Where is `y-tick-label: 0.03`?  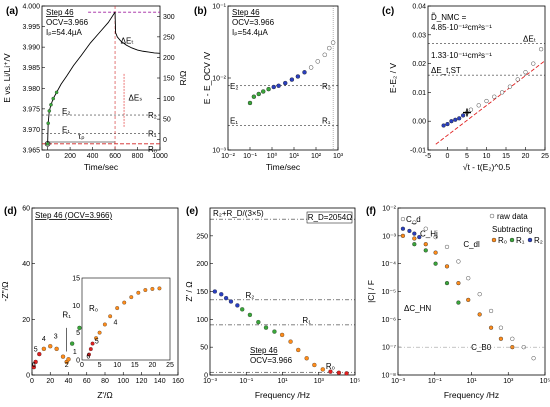
y-tick-label: 0.03 is located at coordinates (419, 35).